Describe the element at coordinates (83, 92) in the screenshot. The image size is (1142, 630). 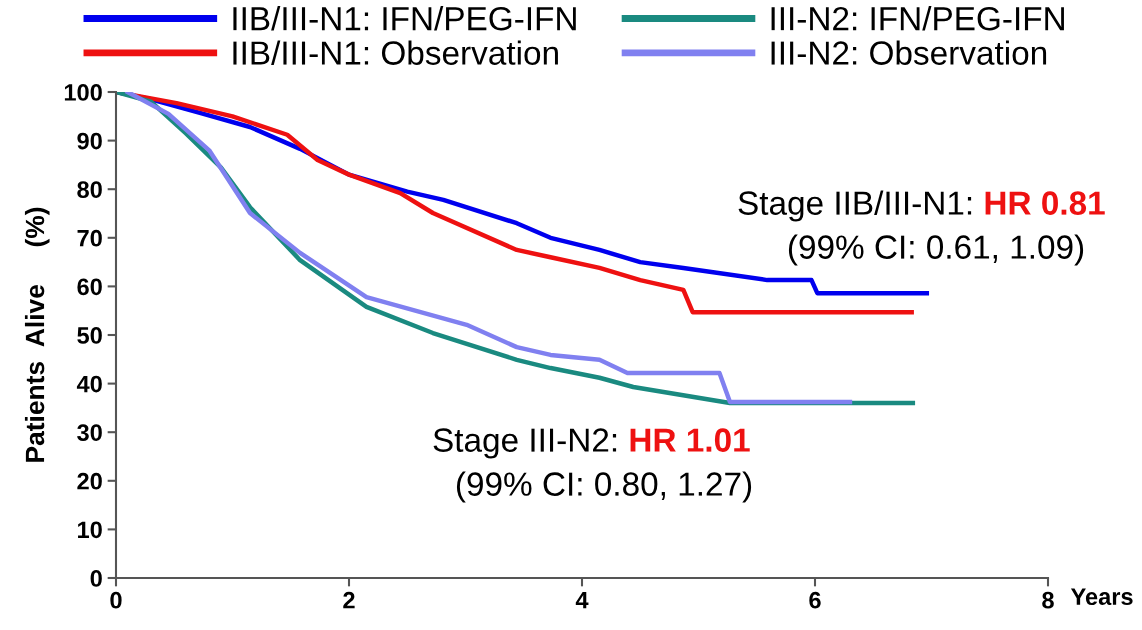
I see `y-tick-label: 100` at that location.